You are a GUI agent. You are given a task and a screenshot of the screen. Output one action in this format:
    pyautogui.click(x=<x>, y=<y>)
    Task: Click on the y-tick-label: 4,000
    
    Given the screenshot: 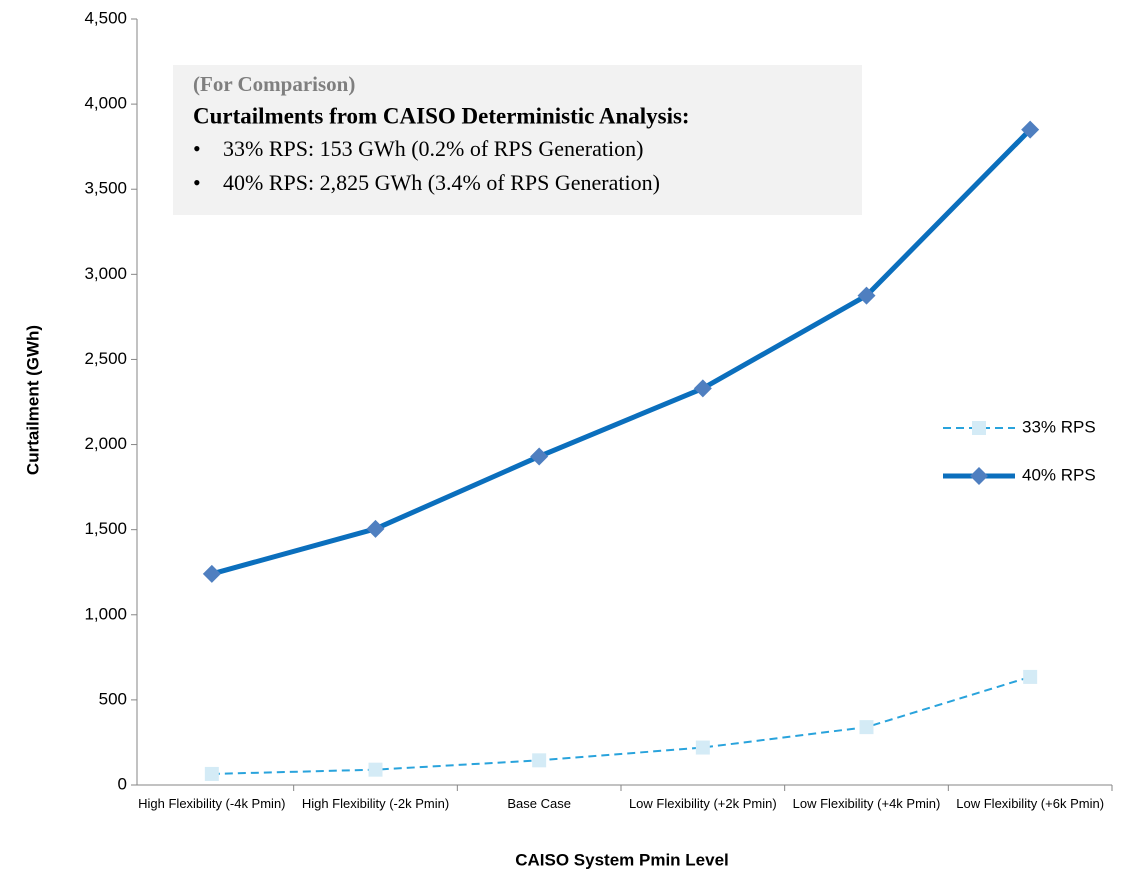 What is the action you would take?
    pyautogui.click(x=105, y=103)
    